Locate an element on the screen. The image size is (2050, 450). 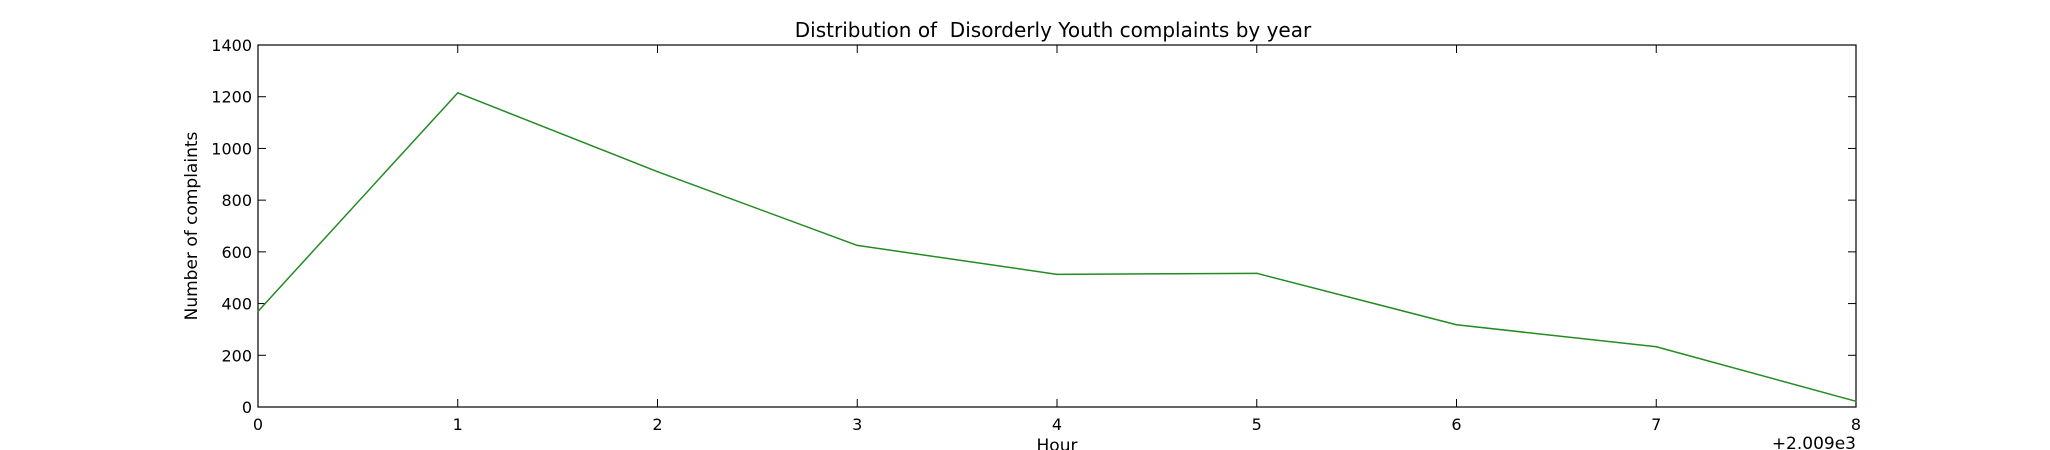
y-axis-label: Number of complaints is located at coordinates (192, 225).